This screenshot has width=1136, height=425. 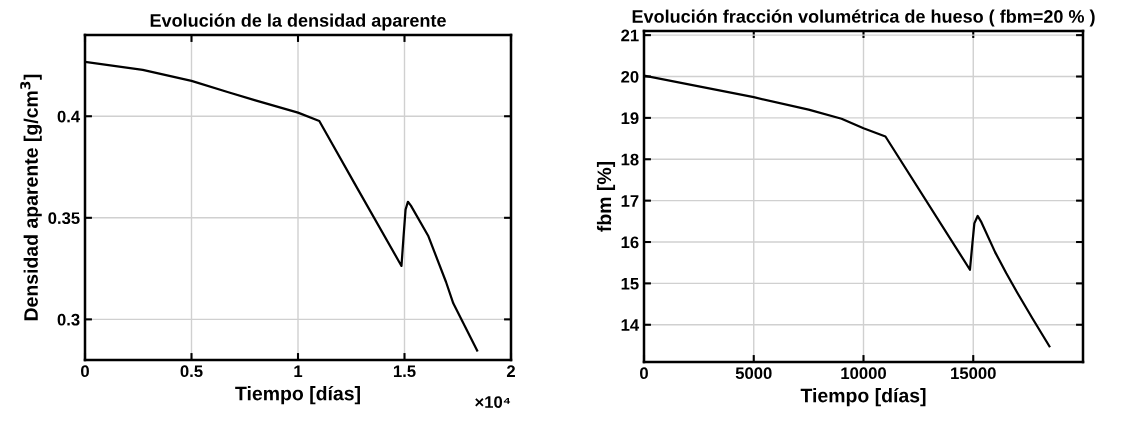 I want to click on y-tick-label: 0.35, so click(x=64, y=218).